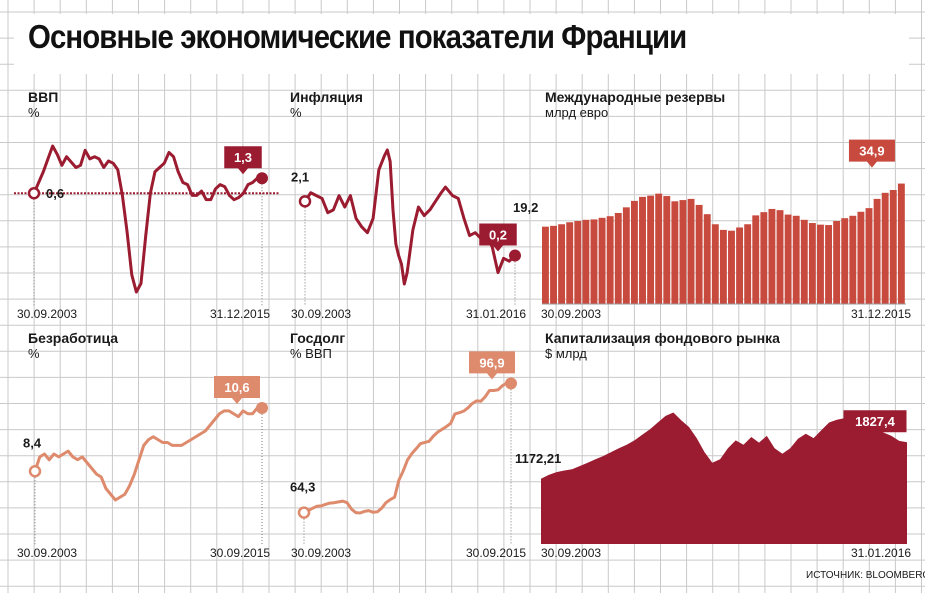 The height and width of the screenshot is (593, 925). I want to click on gdp-start-date: 30.09.2003, so click(47, 314).